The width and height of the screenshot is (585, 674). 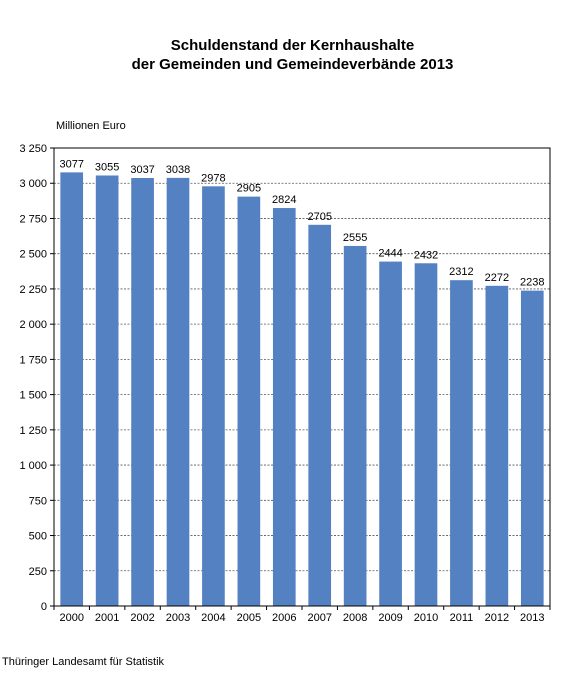 What do you see at coordinates (33, 184) in the screenshot?
I see `y-tick-label: 3 000` at bounding box center [33, 184].